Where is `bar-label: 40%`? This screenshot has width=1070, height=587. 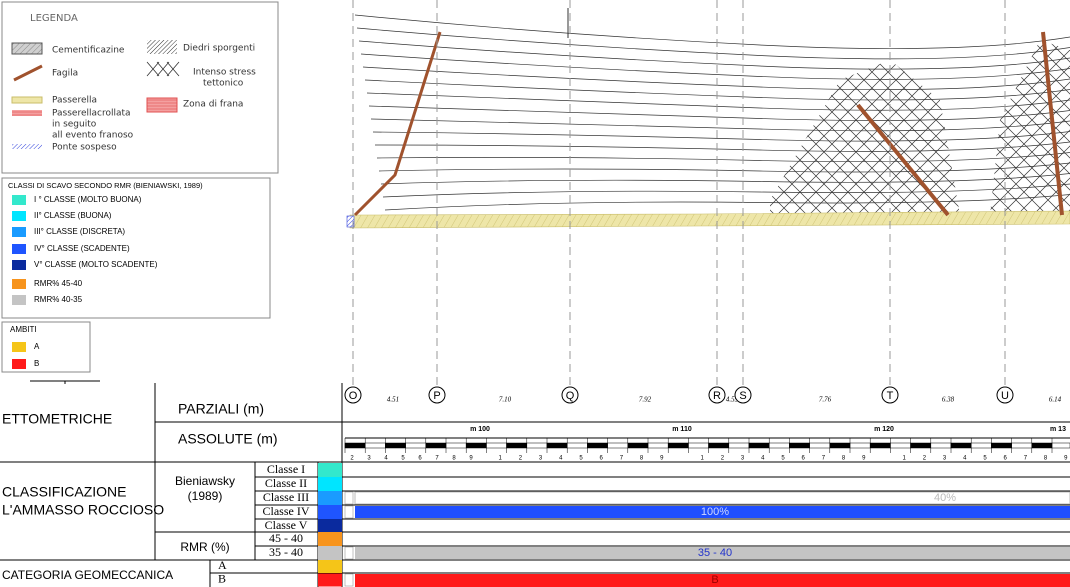 bar-label: 40% is located at coordinates (945, 498).